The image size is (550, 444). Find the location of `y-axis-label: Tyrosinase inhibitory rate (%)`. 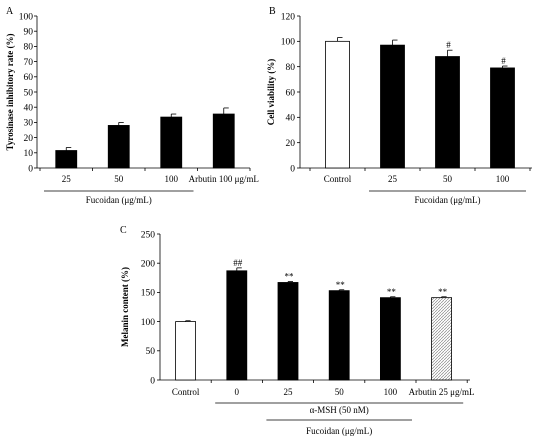

y-axis-label: Tyrosinase inhibitory rate (%) is located at coordinates (10, 92).